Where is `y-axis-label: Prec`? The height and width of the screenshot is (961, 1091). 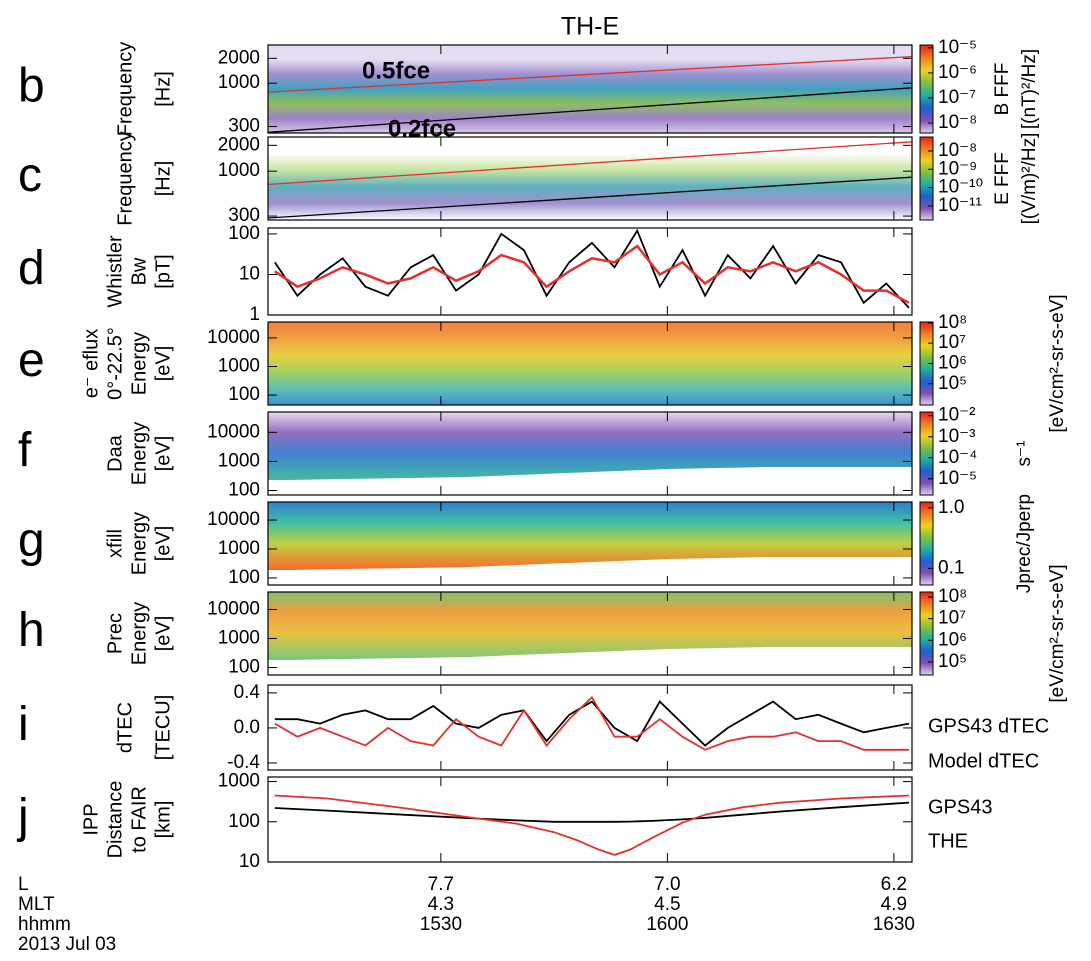
y-axis-label: Prec is located at coordinates (115, 633).